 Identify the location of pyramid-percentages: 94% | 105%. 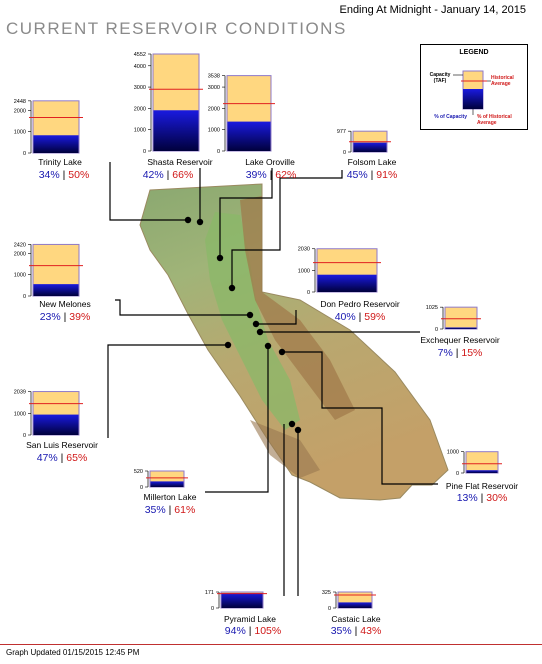
(253, 631).